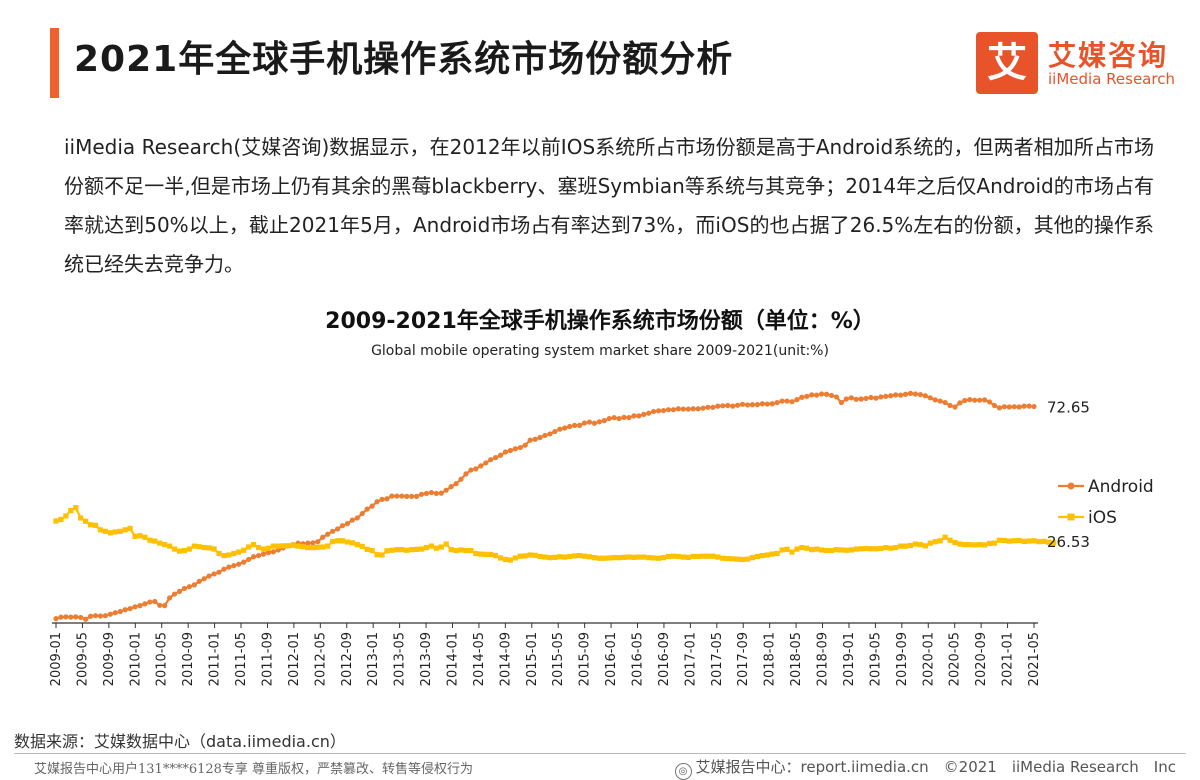 This screenshot has height=780, width=1200. What do you see at coordinates (426, 659) in the screenshot?
I see `x-tick-label: 2013-09` at bounding box center [426, 659].